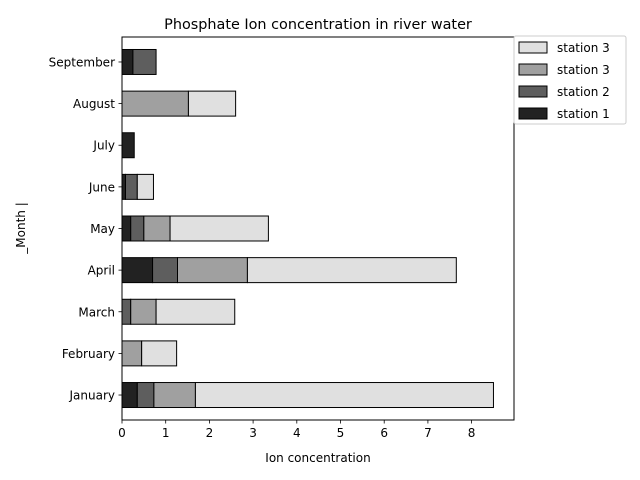 The width and height of the screenshot is (640, 480). Describe the element at coordinates (344, 395) in the screenshot. I see `bar-series4-january` at that location.